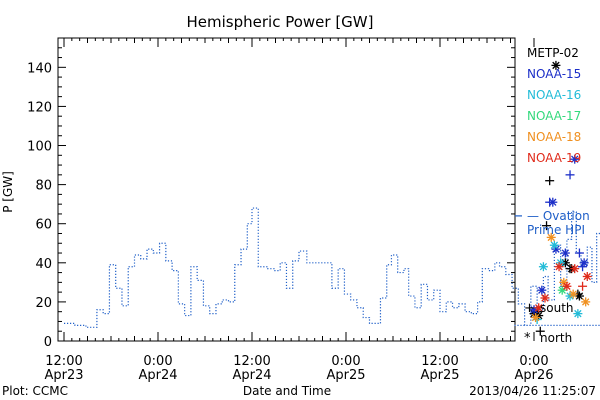 This screenshot has width=600, height=400. Describe the element at coordinates (554, 74) in the screenshot. I see `legend-item-noaa-15: NOAA-15` at that location.